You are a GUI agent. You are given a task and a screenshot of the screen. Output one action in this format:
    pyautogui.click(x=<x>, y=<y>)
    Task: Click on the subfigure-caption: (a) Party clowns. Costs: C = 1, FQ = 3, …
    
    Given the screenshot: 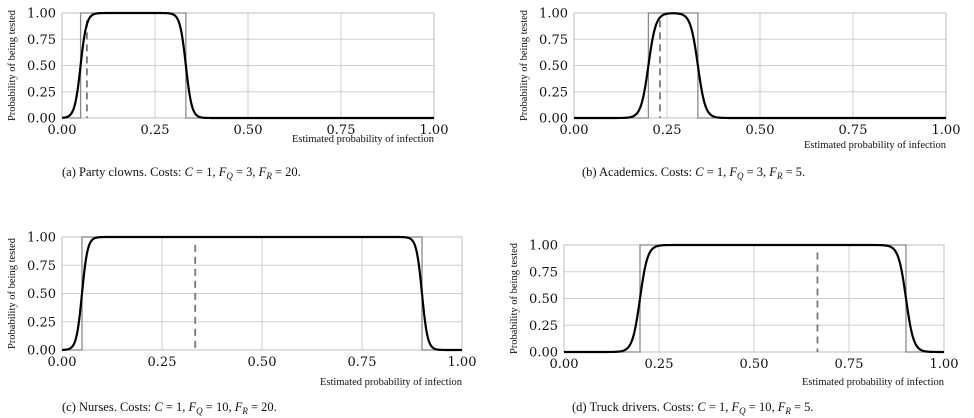 What is the action you would take?
    pyautogui.click(x=181, y=173)
    